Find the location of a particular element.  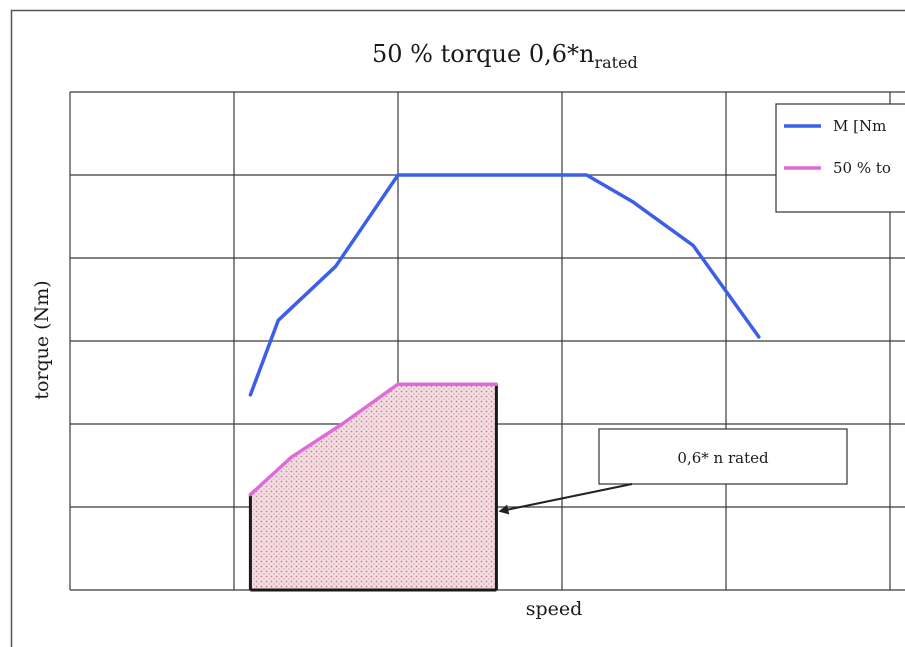

x-axis-label: speed is located at coordinates (554, 609).